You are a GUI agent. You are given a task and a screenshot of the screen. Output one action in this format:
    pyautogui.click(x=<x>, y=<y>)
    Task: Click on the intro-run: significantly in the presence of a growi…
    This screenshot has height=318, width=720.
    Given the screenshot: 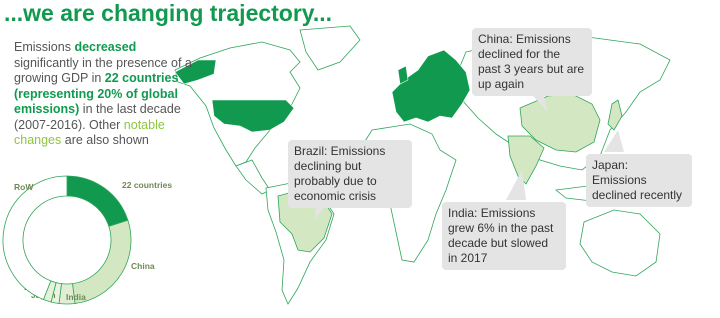 What is the action you would take?
    pyautogui.click(x=103, y=70)
    